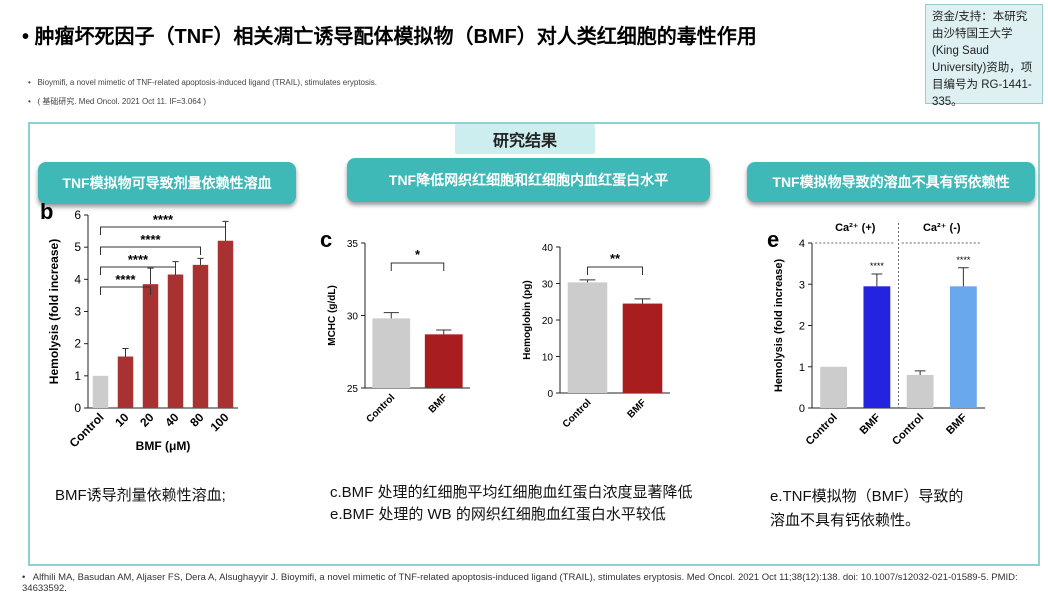 Image resolution: width=1048 pixels, height=612 pixels. I want to click on y-axis-label: Hemoglobin (pg), so click(527, 319).